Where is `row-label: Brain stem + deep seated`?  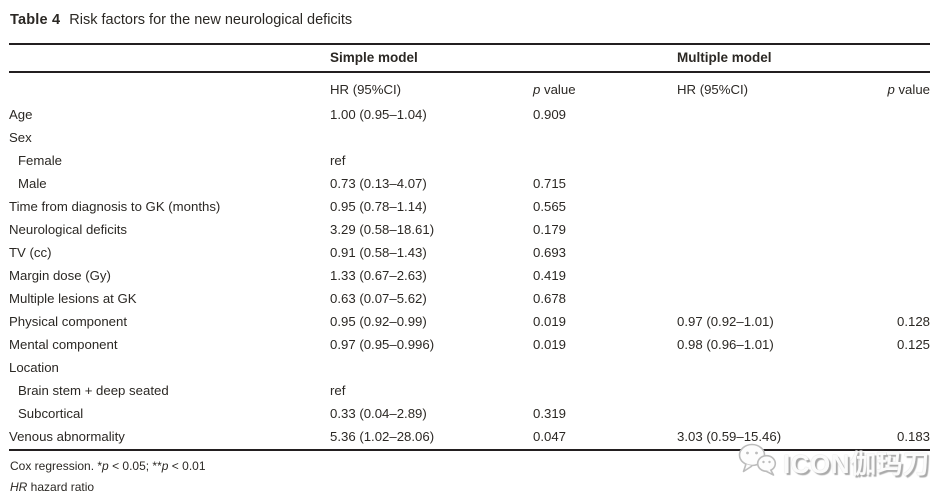
row-label: Brain stem + deep seated is located at coordinates (93, 390).